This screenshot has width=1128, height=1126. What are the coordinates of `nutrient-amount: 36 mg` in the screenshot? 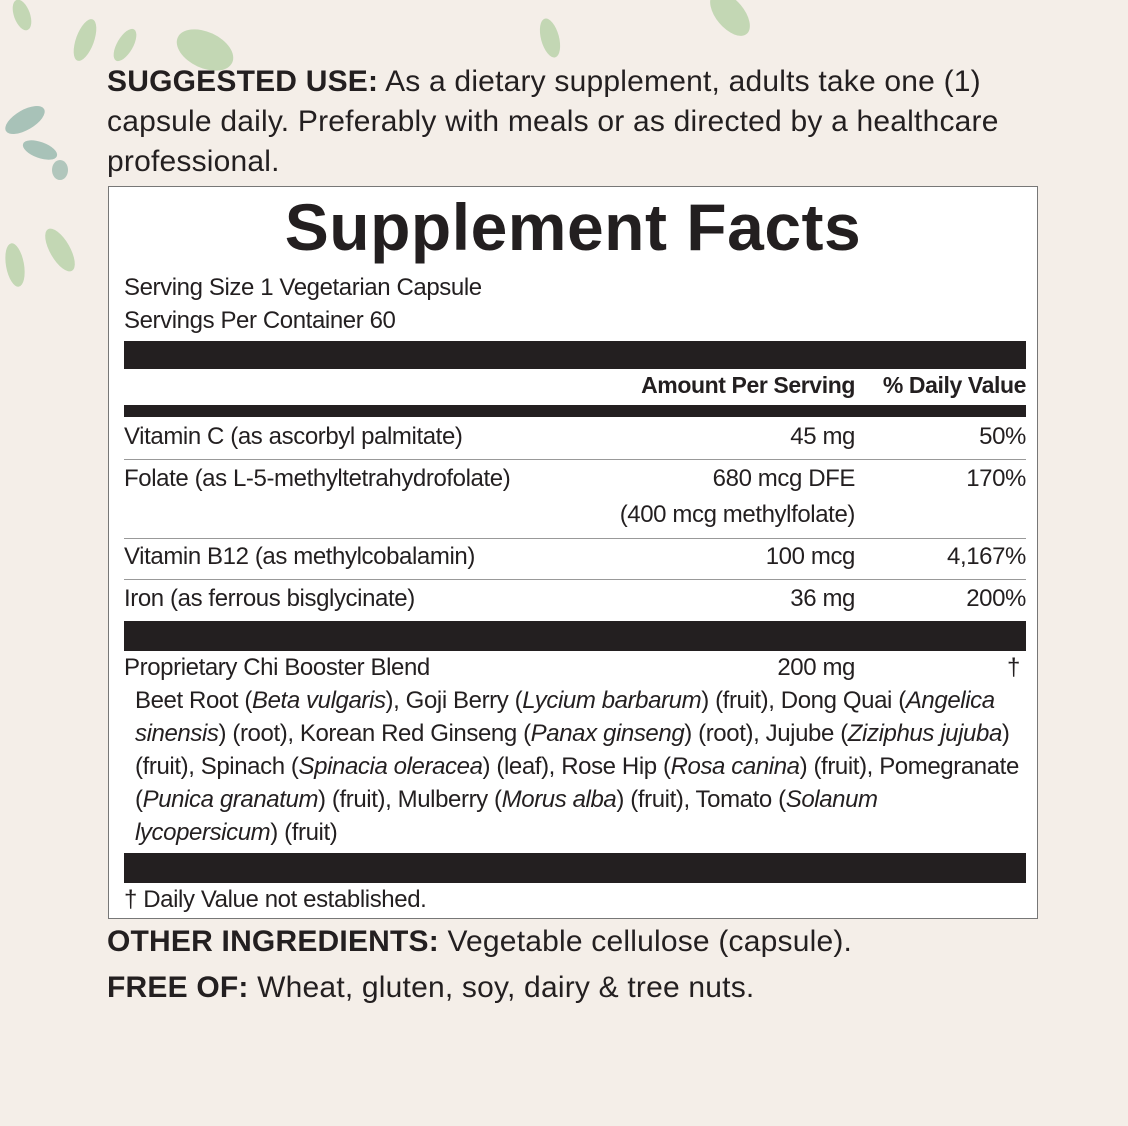 It's located at (822, 598).